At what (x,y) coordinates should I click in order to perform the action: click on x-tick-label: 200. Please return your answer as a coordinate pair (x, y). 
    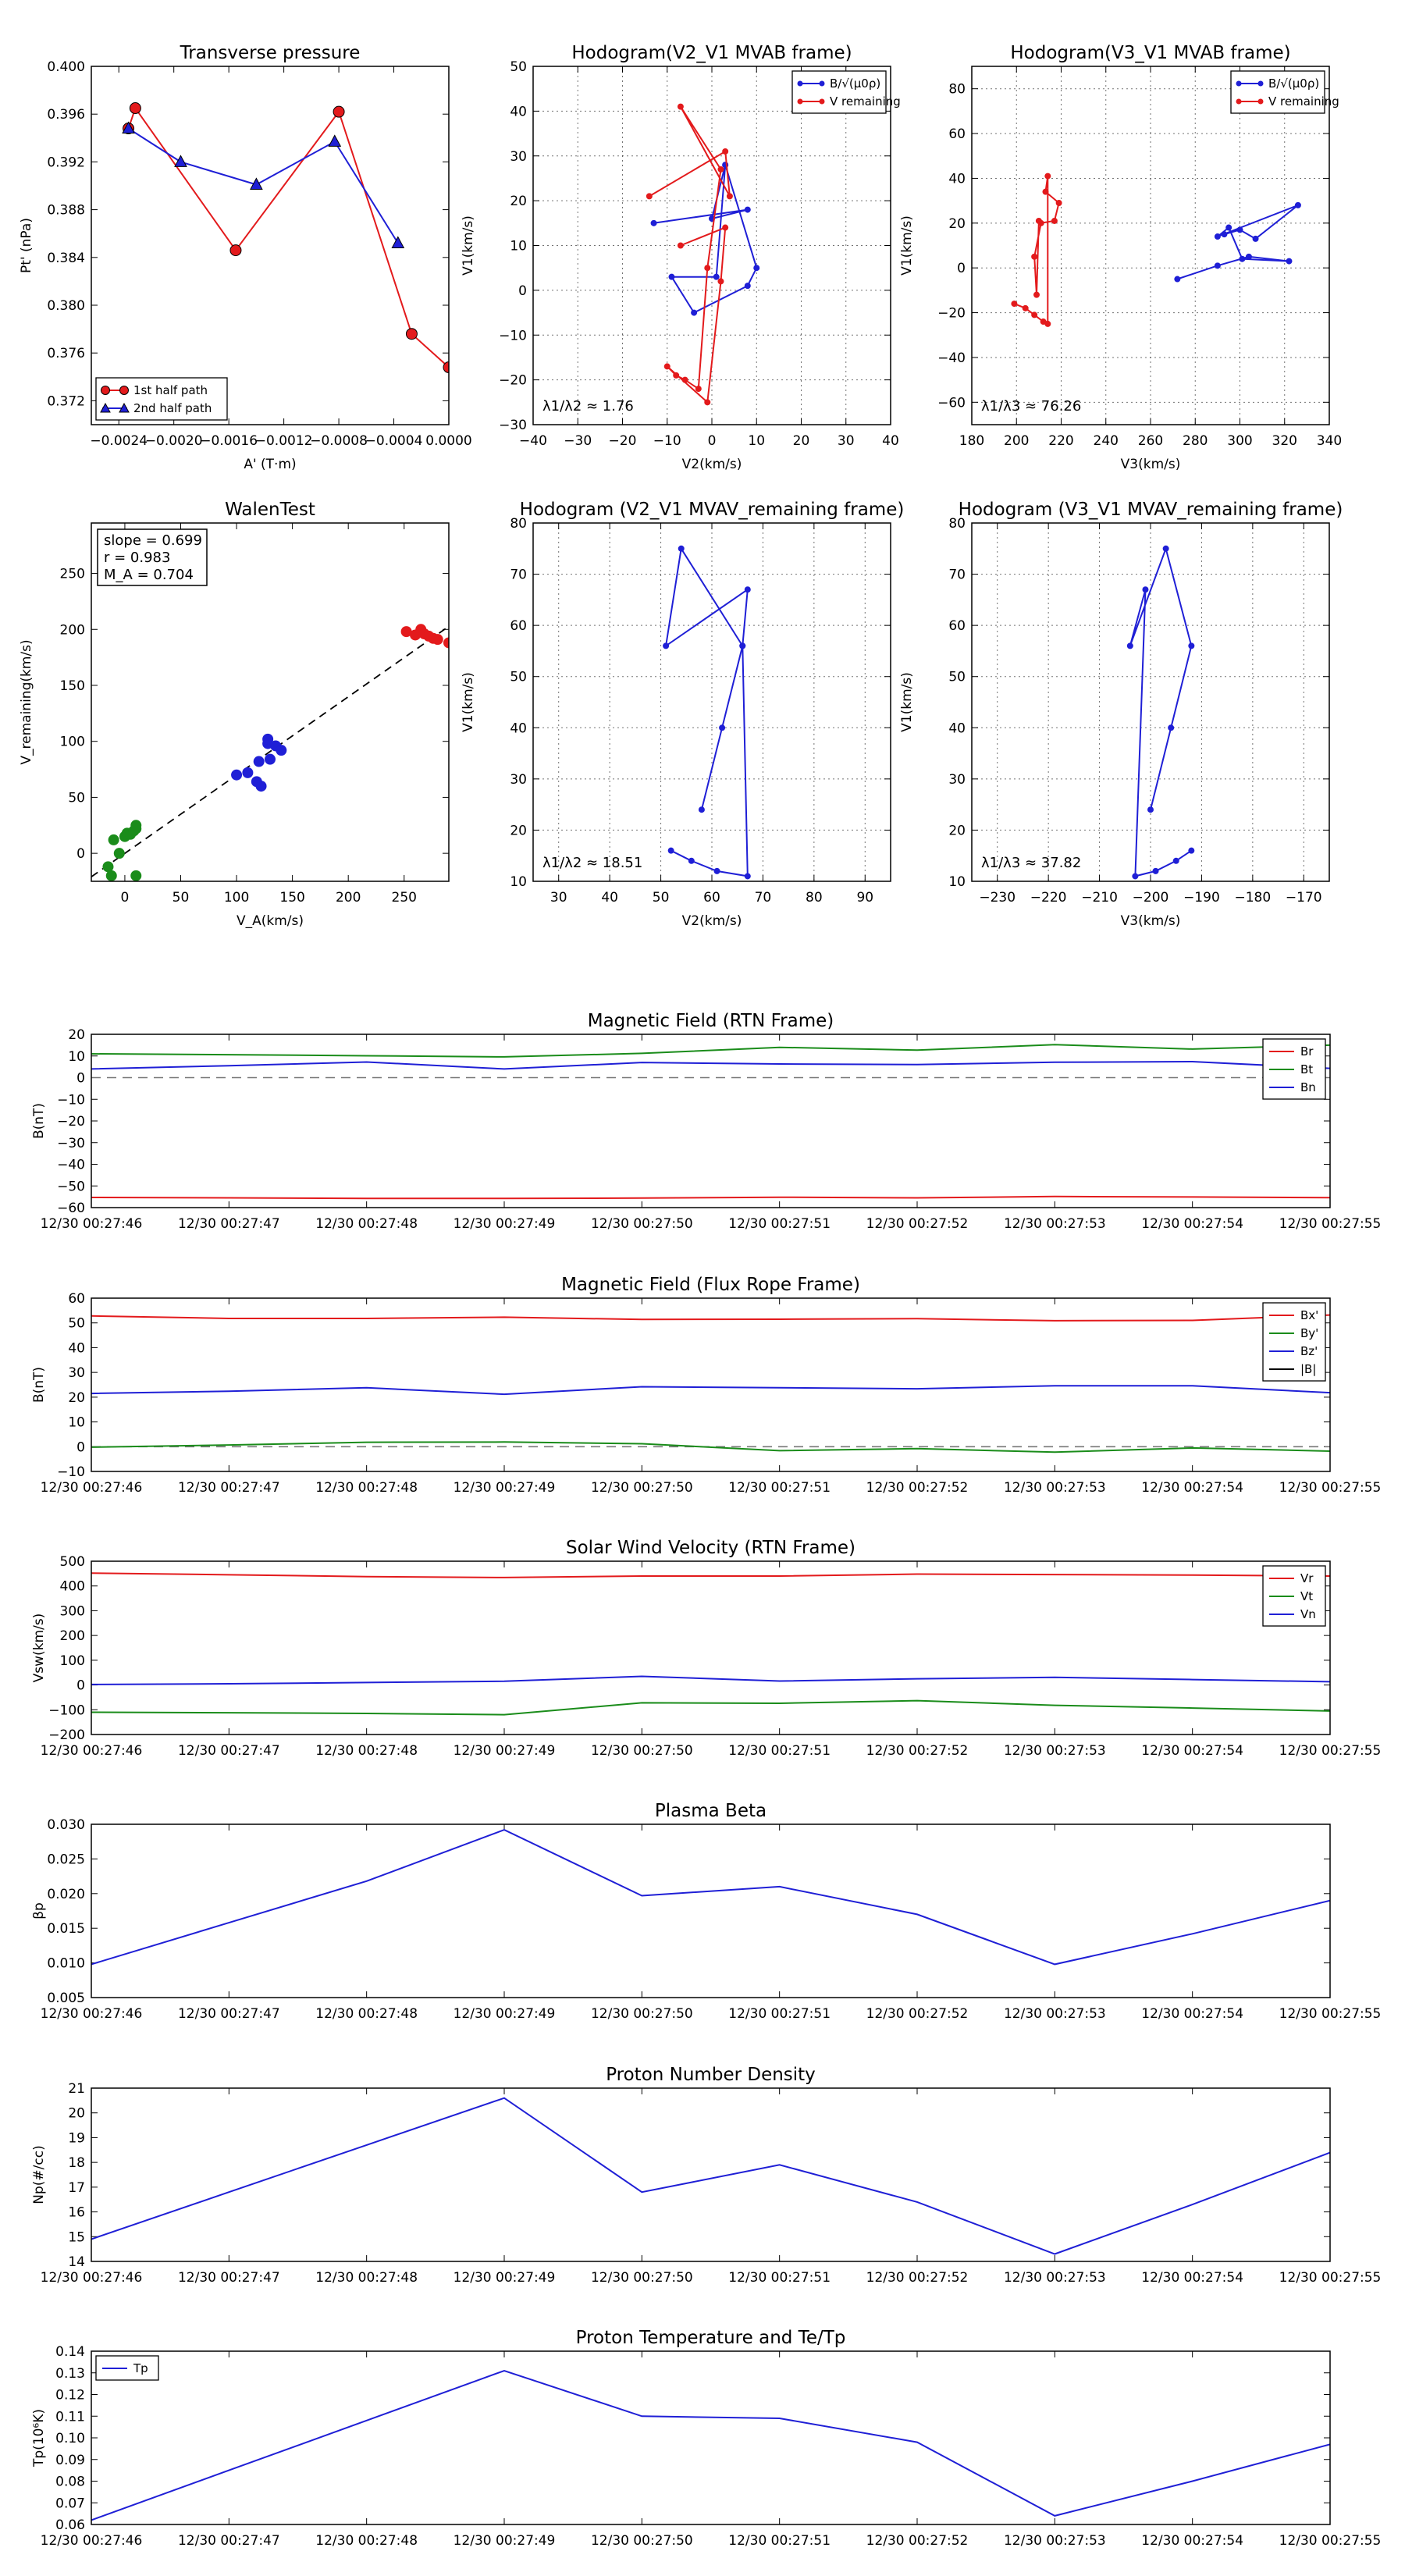
    Looking at the image, I should click on (348, 898).